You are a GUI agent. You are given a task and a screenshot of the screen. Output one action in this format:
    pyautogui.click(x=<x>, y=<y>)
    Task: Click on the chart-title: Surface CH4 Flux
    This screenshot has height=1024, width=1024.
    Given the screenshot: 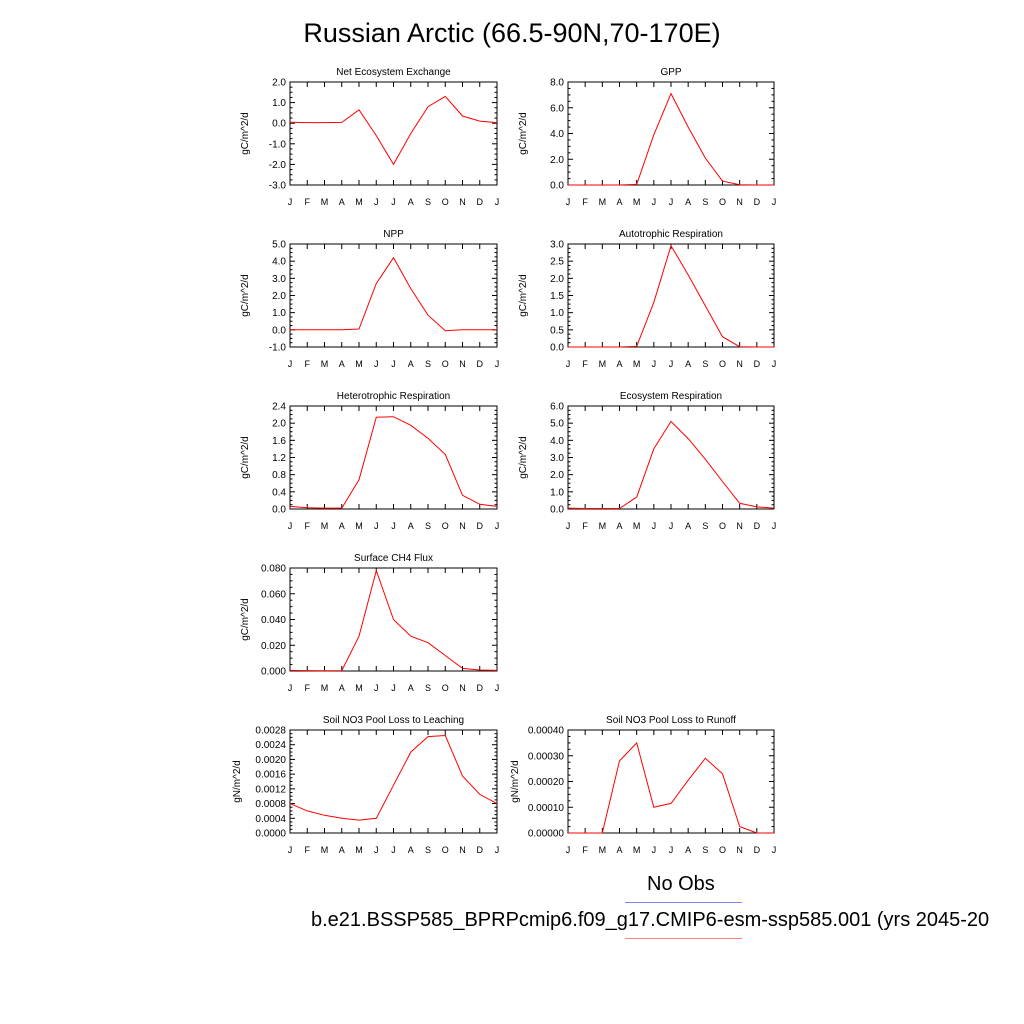 What is the action you would take?
    pyautogui.click(x=393, y=558)
    